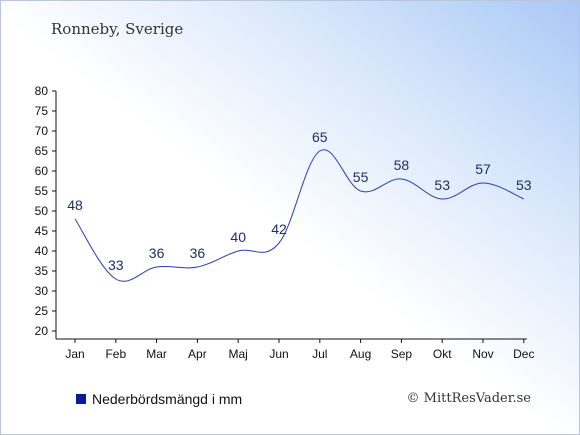 The height and width of the screenshot is (435, 580). Describe the element at coordinates (167, 399) in the screenshot. I see `legend-label: Nederbördsmängd i mm` at that location.